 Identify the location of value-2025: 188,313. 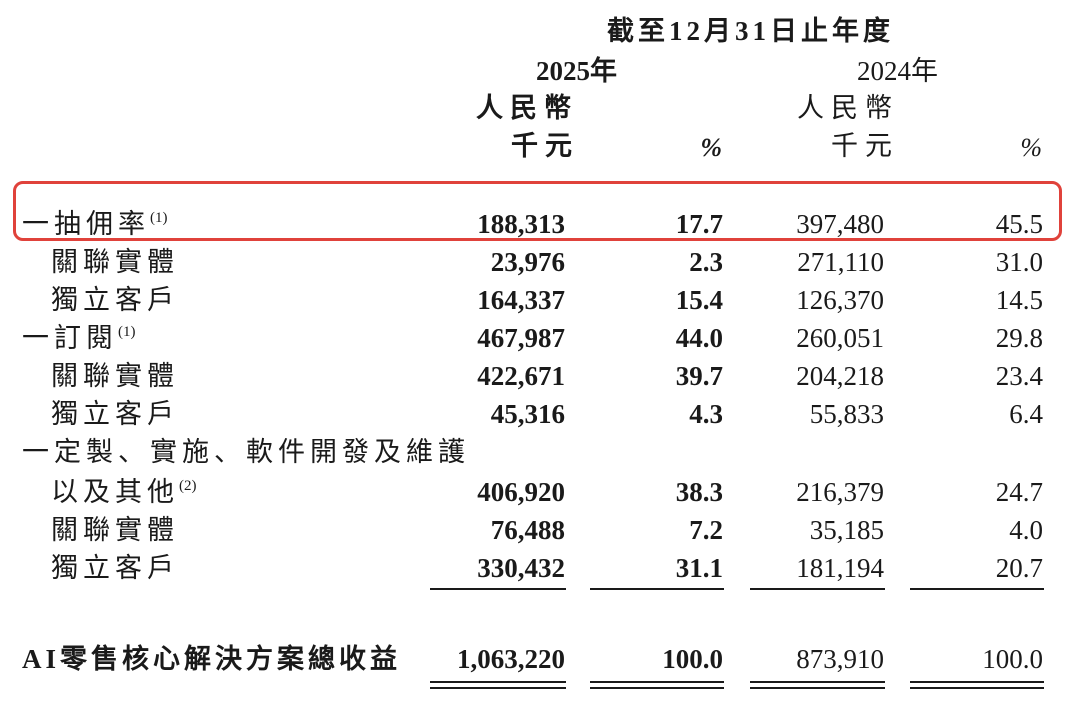
(521, 224).